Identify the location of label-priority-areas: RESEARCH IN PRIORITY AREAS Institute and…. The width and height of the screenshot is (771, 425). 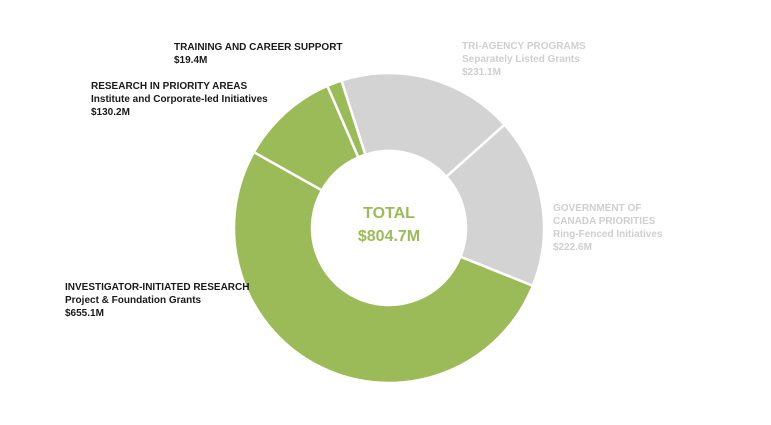
(179, 99).